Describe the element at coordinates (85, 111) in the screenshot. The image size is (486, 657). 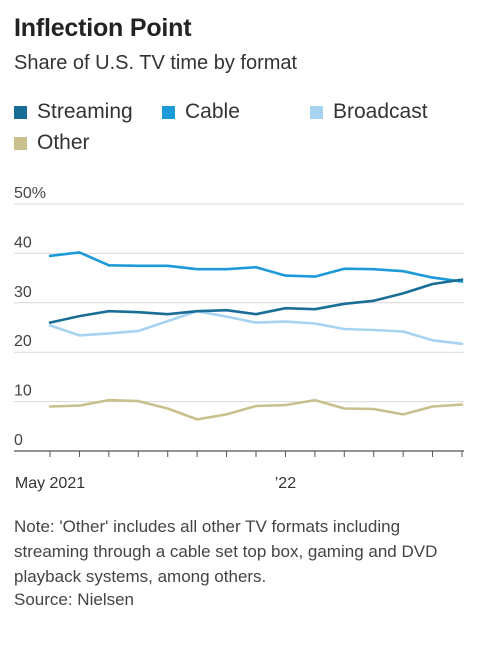
I see `legend-label-streaming: Streaming` at that location.